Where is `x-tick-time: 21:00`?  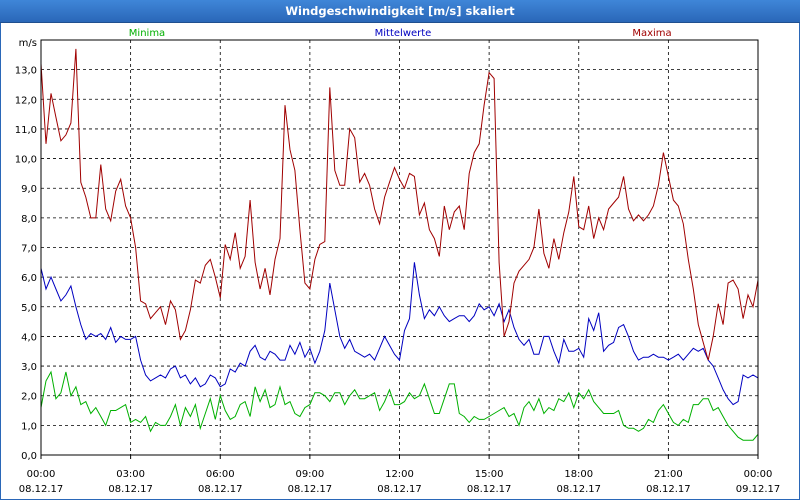 x-tick-time: 21:00 is located at coordinates (668, 474).